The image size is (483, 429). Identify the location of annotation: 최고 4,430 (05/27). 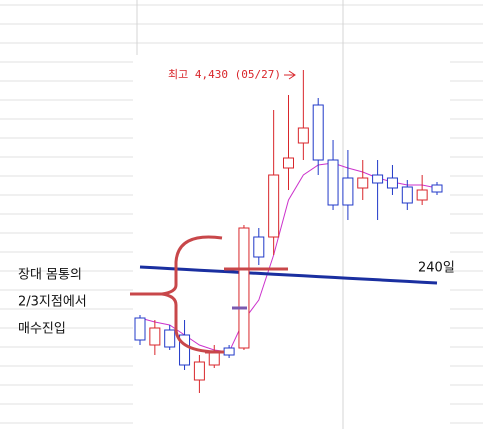
(224, 74).